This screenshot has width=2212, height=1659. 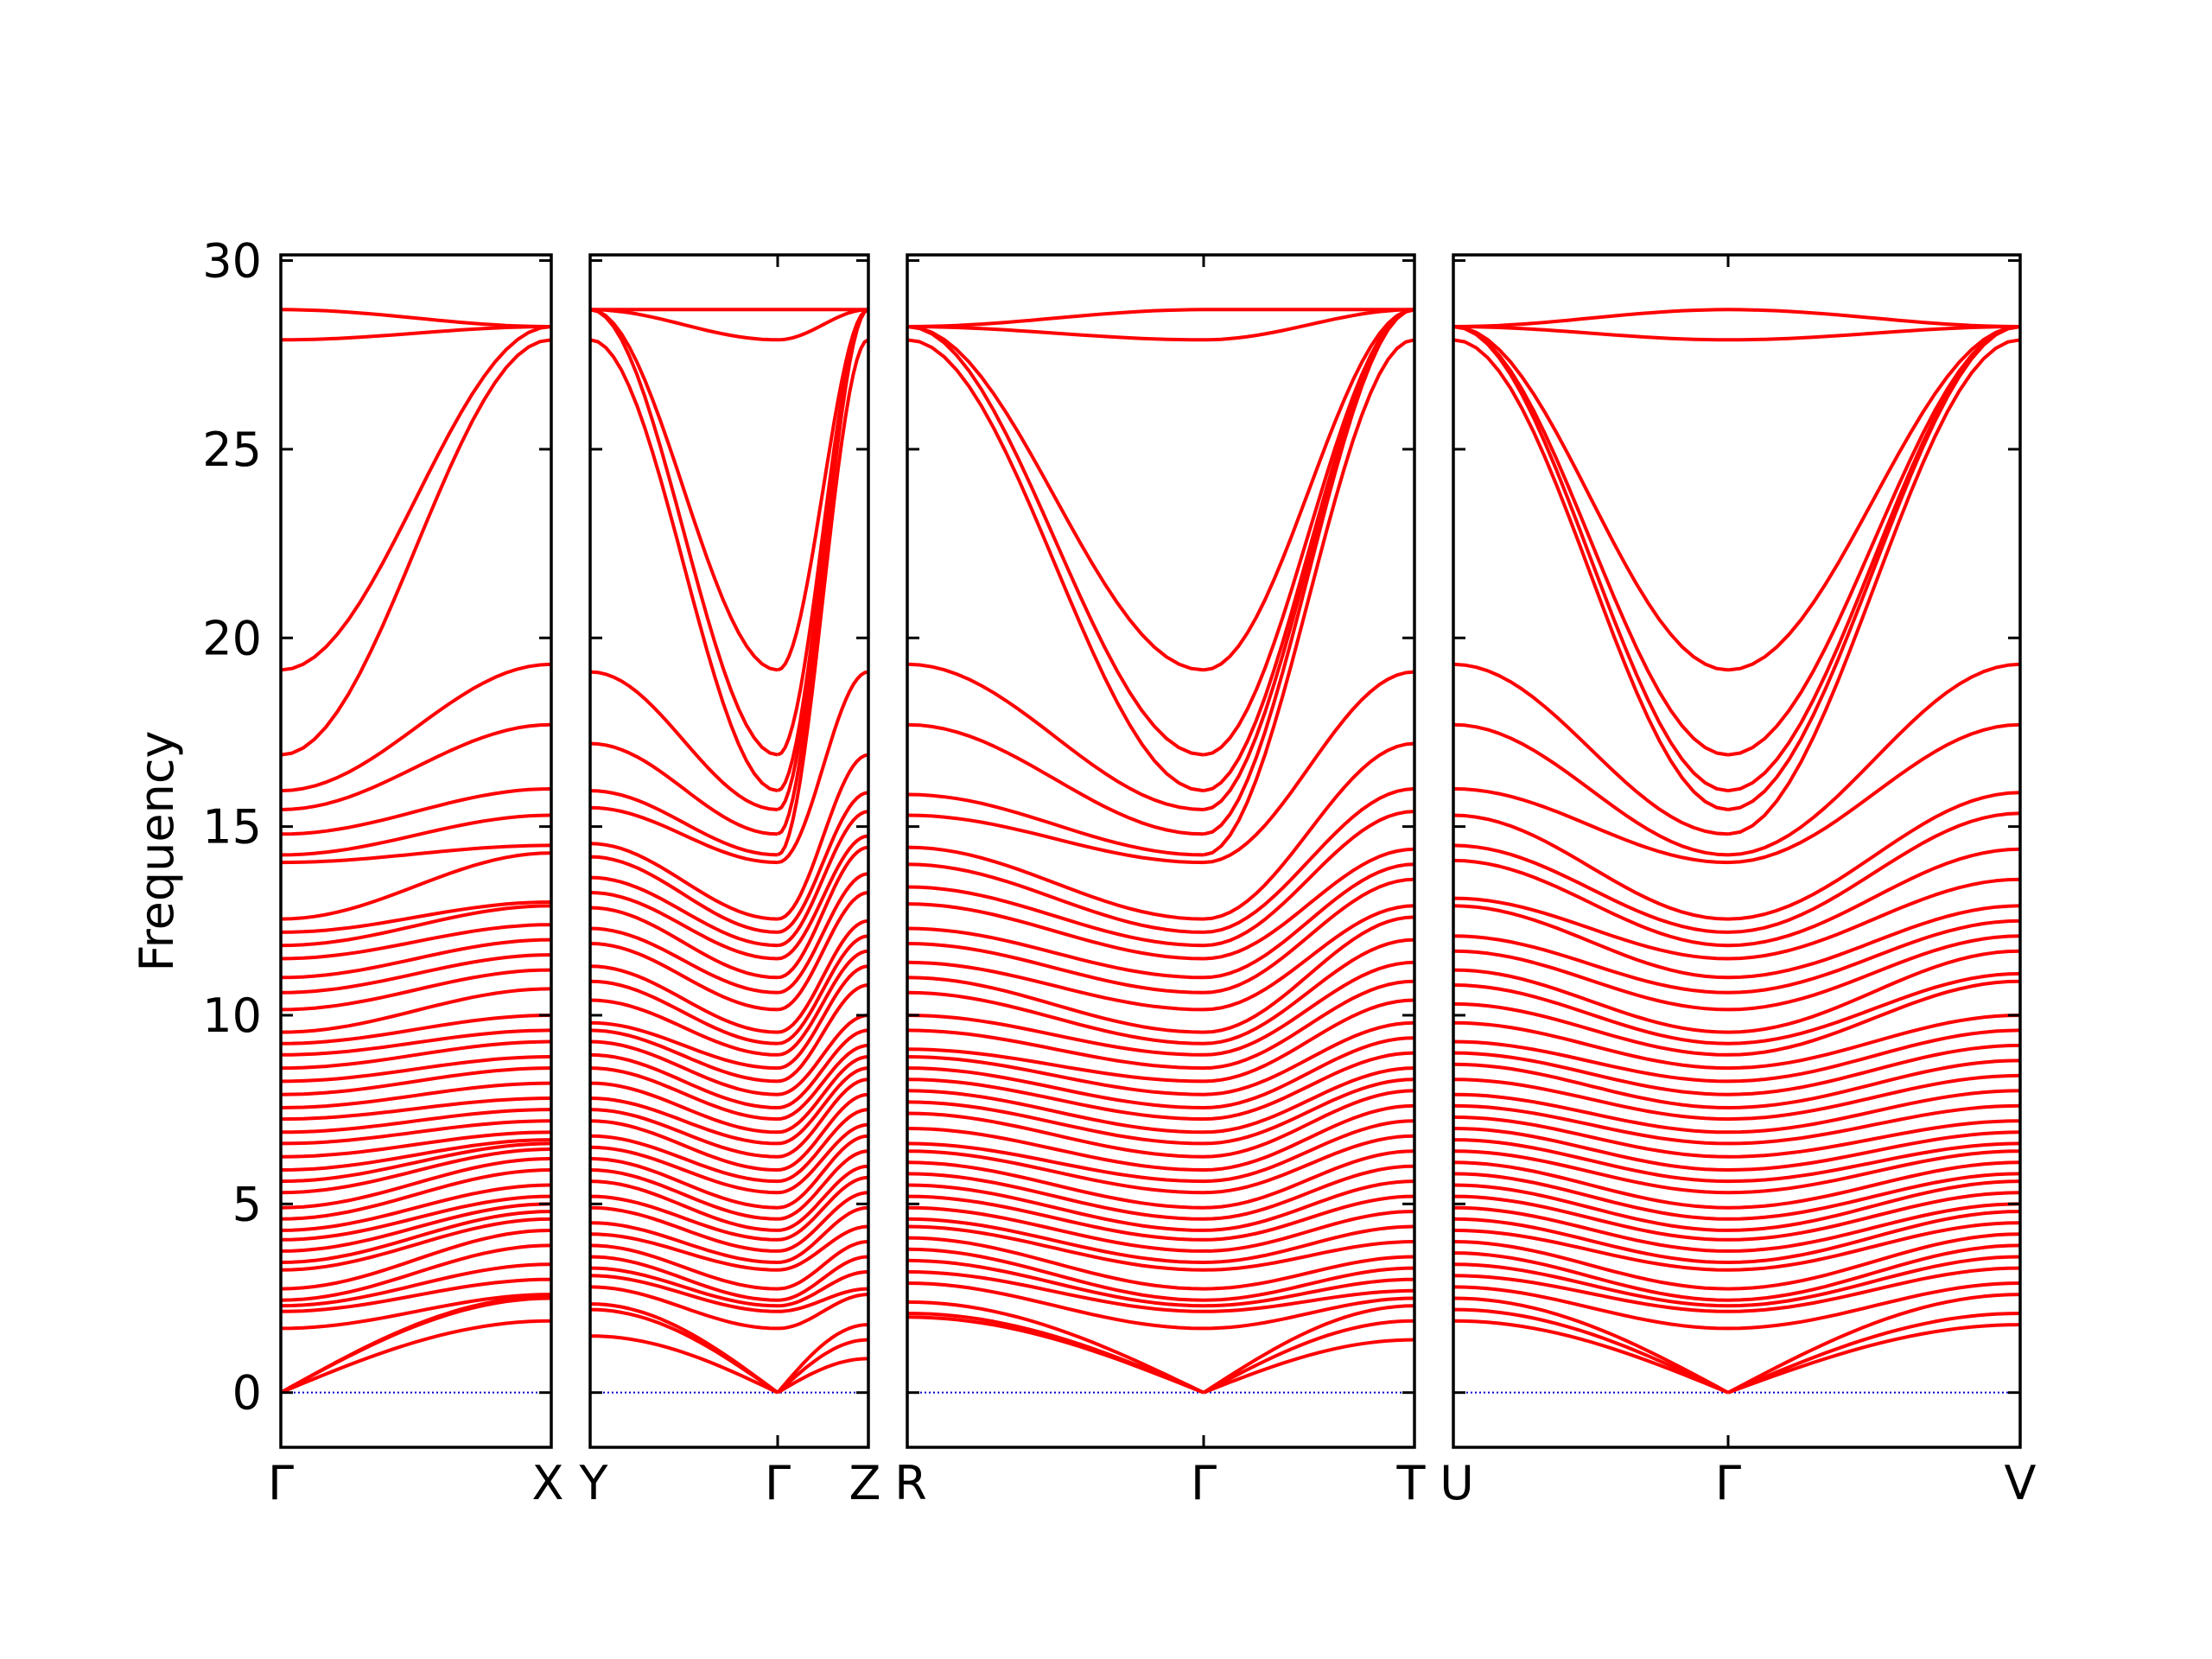 I want to click on y-tick-label: 25, so click(x=232, y=450).